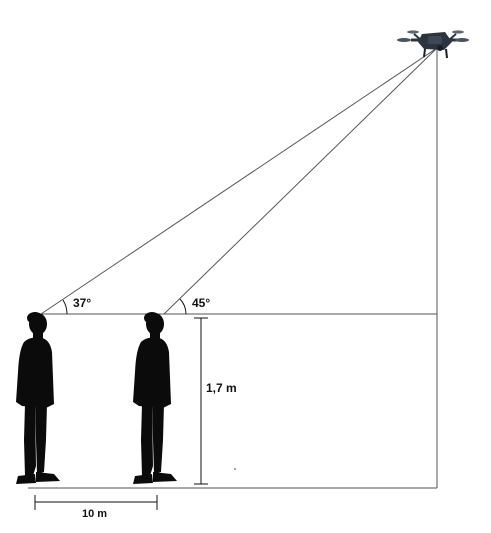 This screenshot has width=491, height=533. What do you see at coordinates (201, 303) in the screenshot?
I see `angle-label-right: 45°` at bounding box center [201, 303].